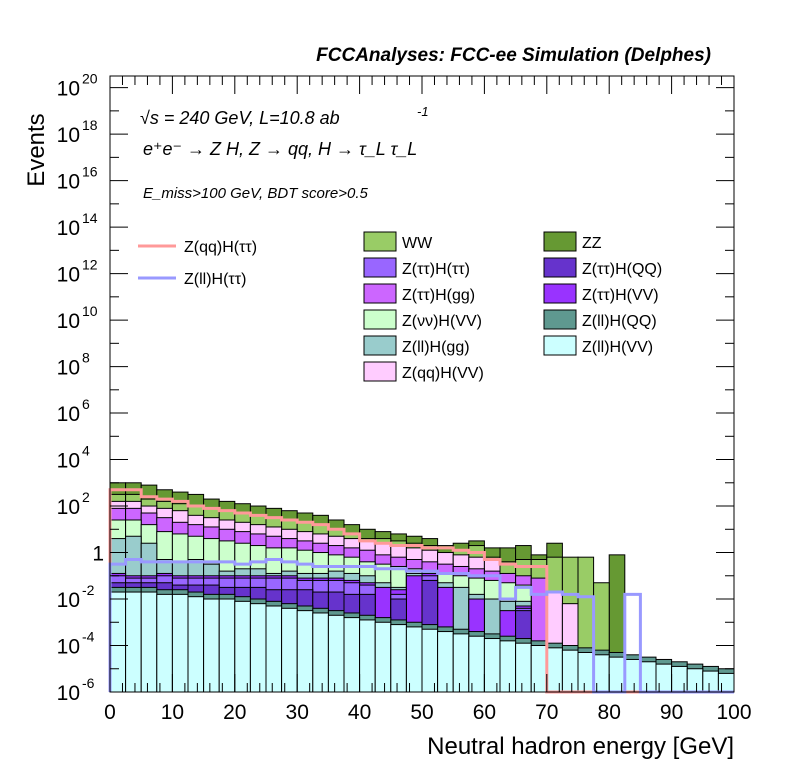 The width and height of the screenshot is (796, 772). What do you see at coordinates (86, 451) in the screenshot?
I see `y-tick-exponent: 4` at bounding box center [86, 451].